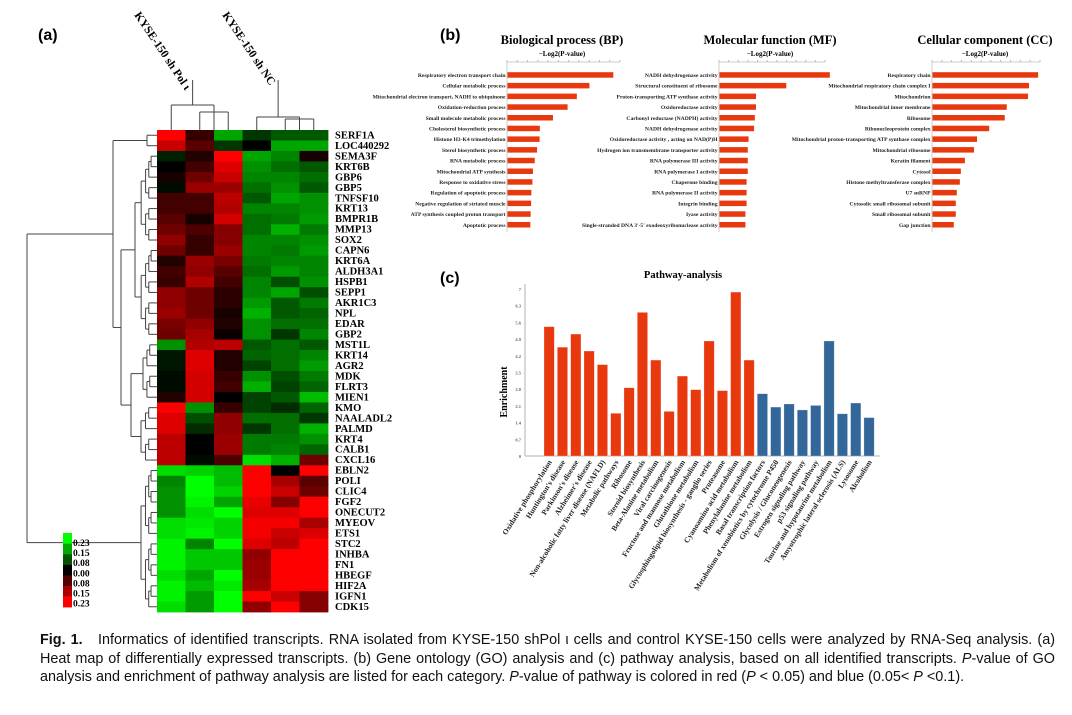  What do you see at coordinates (353, 230) in the screenshot?
I see `gene-label: MMP13` at bounding box center [353, 230].